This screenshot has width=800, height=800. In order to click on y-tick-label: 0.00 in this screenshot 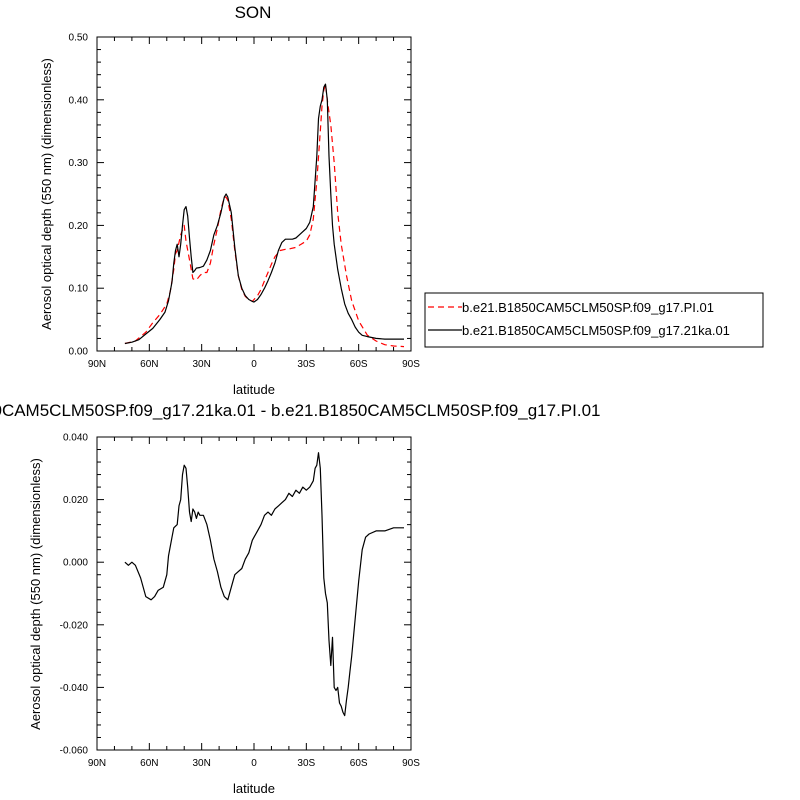, I will do `click(79, 352)`.